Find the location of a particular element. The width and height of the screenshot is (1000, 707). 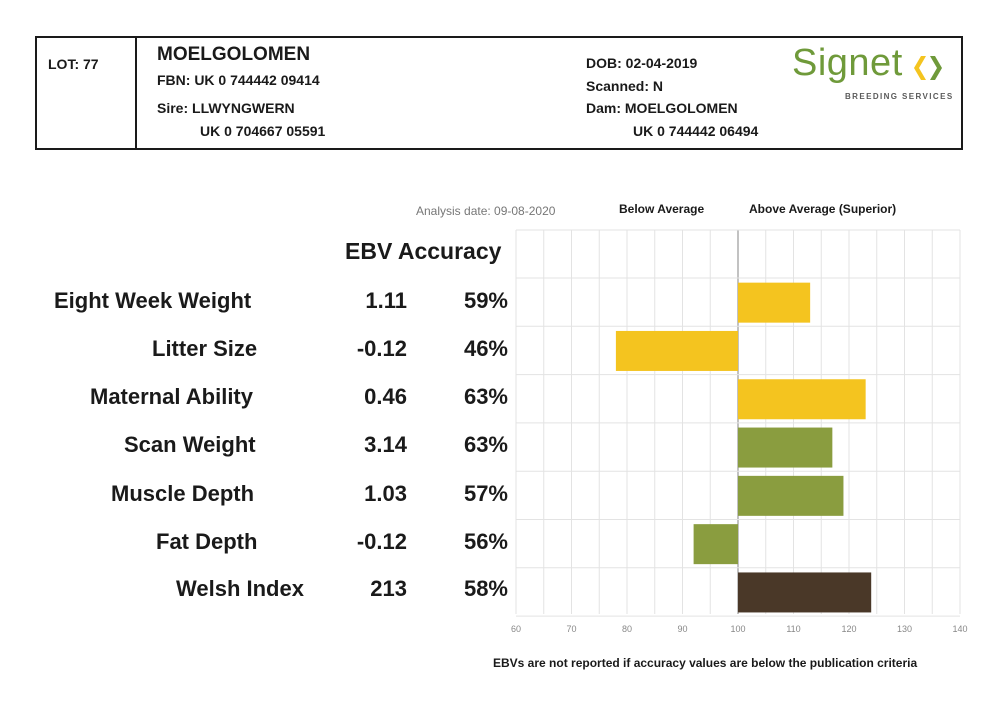

chart-bars is located at coordinates (743, 447).